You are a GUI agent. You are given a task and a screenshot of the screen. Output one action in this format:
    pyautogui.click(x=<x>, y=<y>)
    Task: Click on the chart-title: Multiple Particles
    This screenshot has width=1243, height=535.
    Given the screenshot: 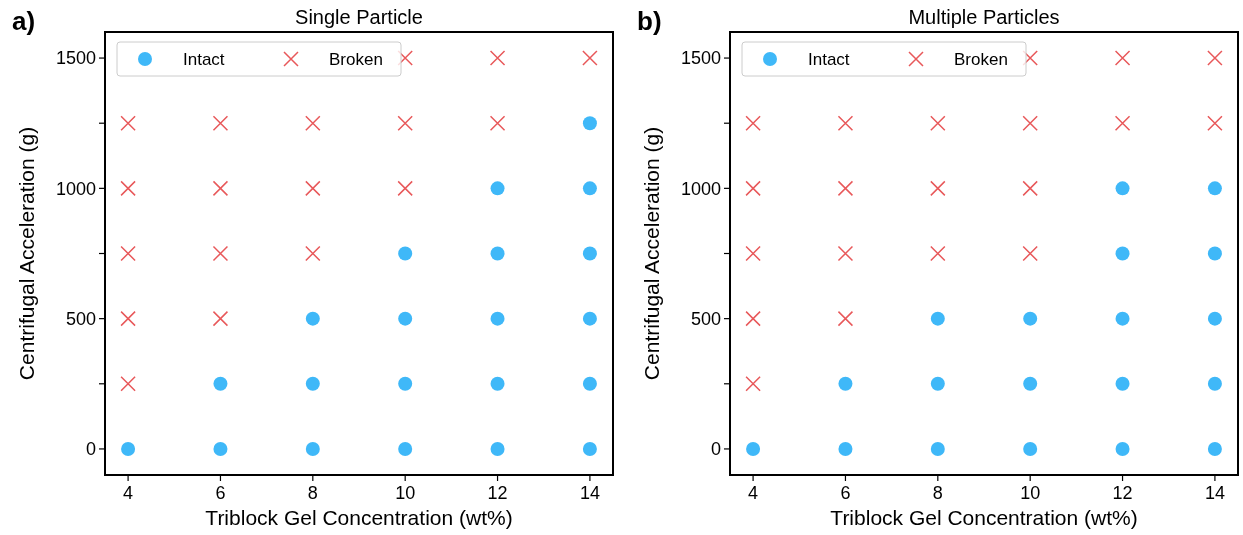 What is the action you would take?
    pyautogui.click(x=984, y=17)
    